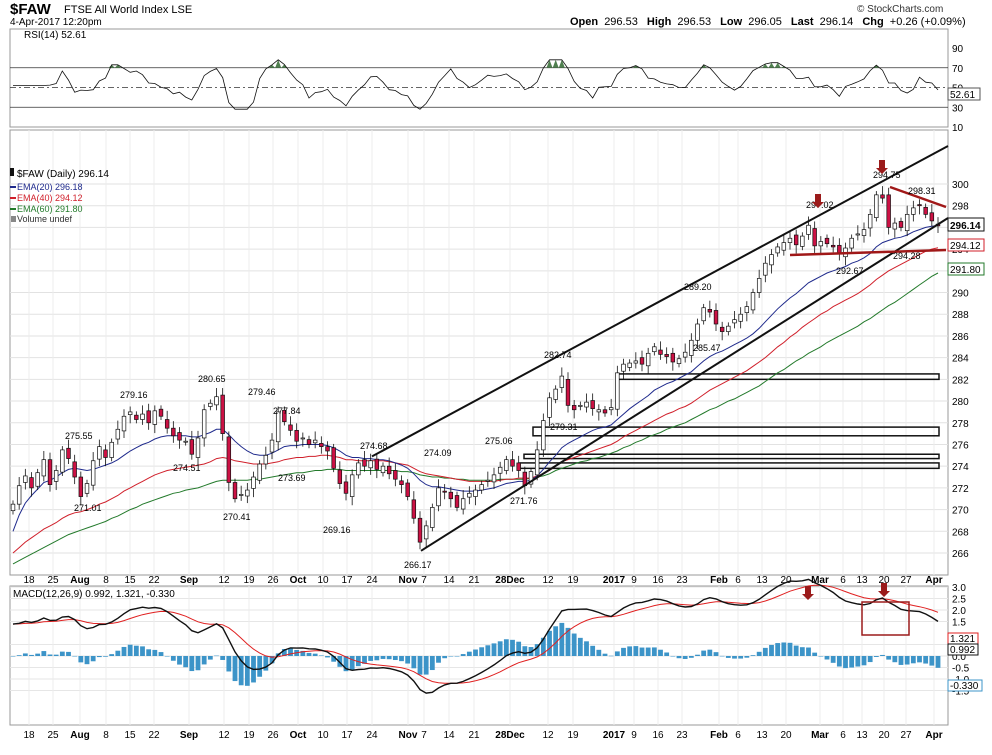 The width and height of the screenshot is (992, 755). Describe the element at coordinates (961, 669) in the screenshot. I see `macd-y-tick: -0.5` at that location.